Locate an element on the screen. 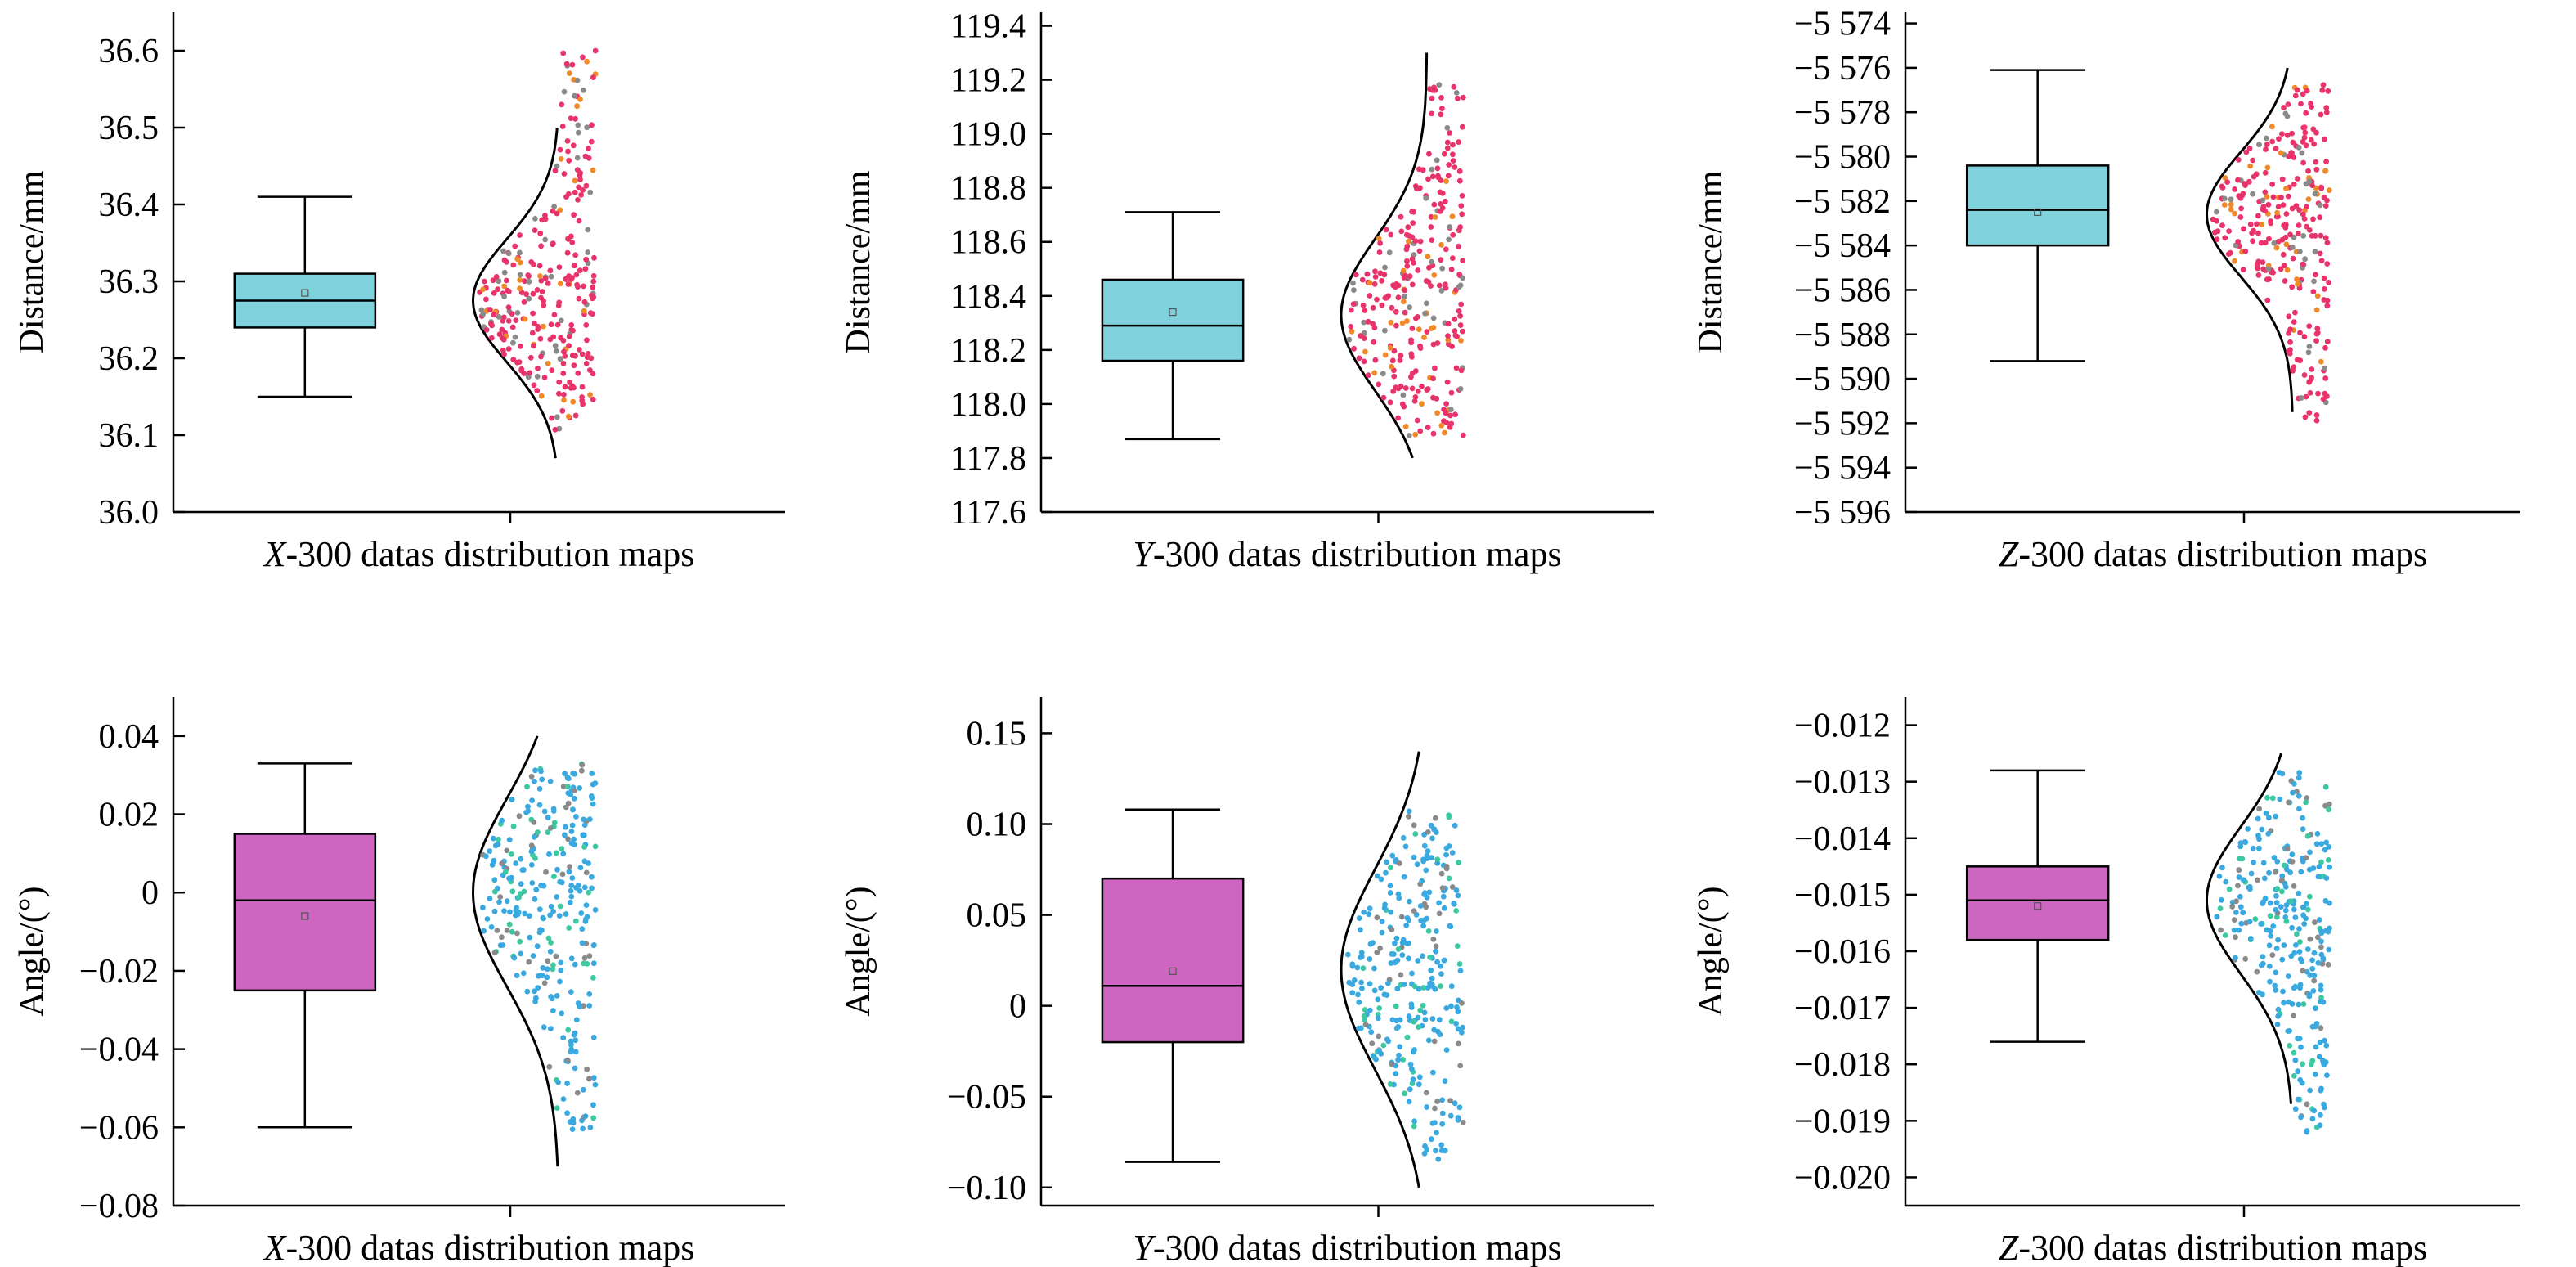 The width and height of the screenshot is (2576, 1267). mean-marker is located at coordinates (2038, 906).